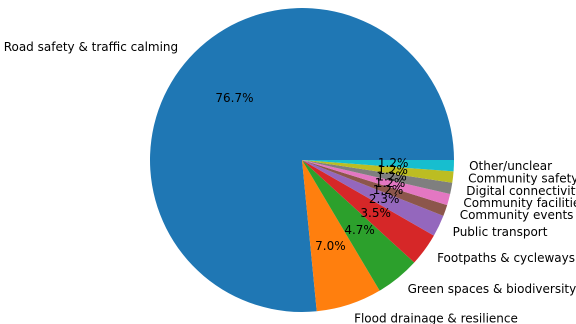 The image size is (576, 324). Describe the element at coordinates (91, 47) in the screenshot. I see `slice-label-road-safety-traffic-calming: Road safety & traffic calming` at that location.